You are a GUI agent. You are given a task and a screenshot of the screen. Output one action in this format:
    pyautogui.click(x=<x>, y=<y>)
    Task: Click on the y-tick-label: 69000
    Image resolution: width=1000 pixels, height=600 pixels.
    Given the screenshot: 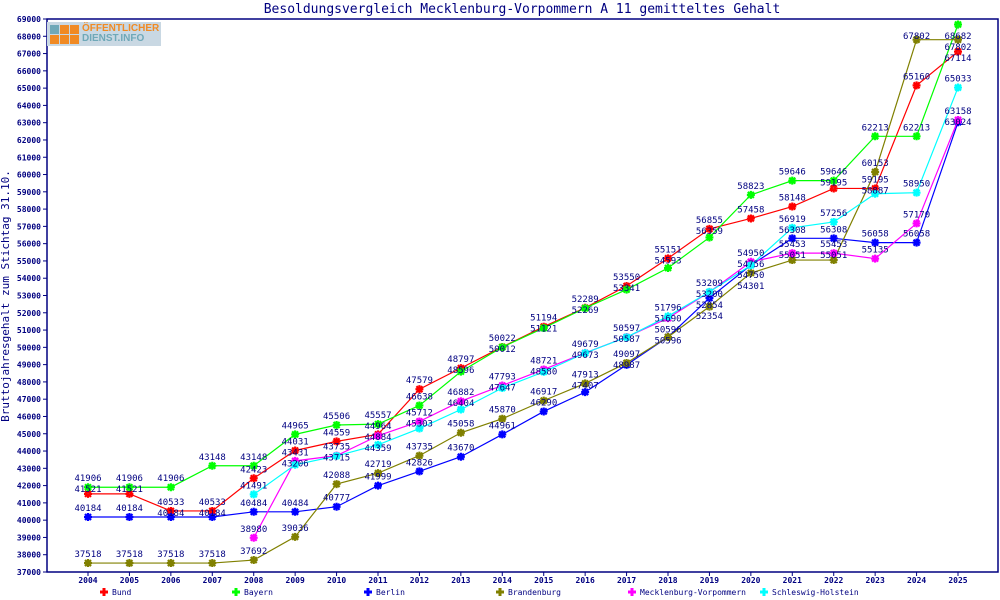 What is the action you would take?
    pyautogui.click(x=29, y=19)
    